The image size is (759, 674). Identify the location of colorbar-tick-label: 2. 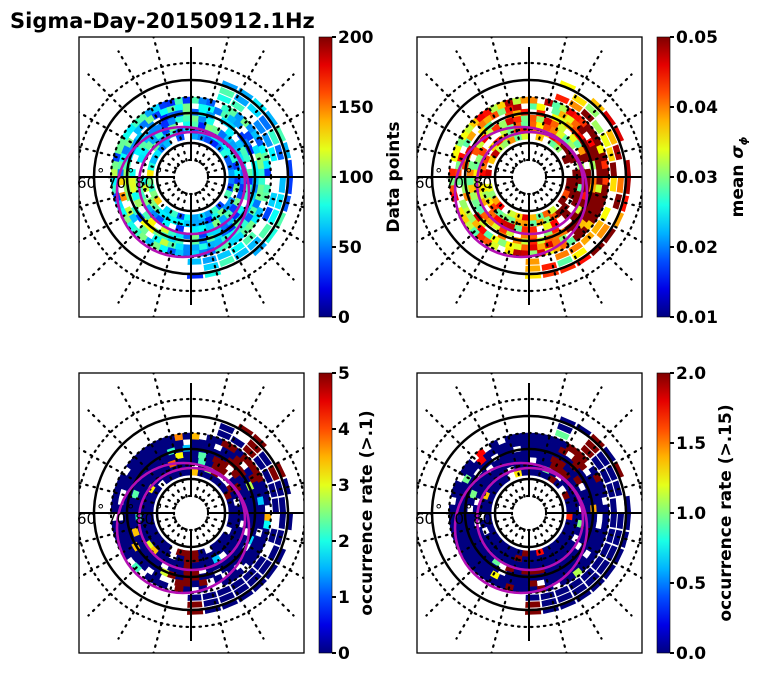
(344, 542).